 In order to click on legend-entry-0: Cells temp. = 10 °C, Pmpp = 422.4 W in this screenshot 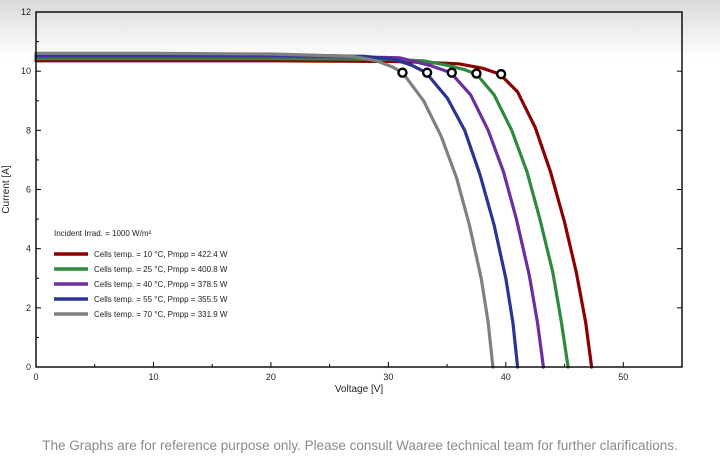, I will do `click(161, 254)`.